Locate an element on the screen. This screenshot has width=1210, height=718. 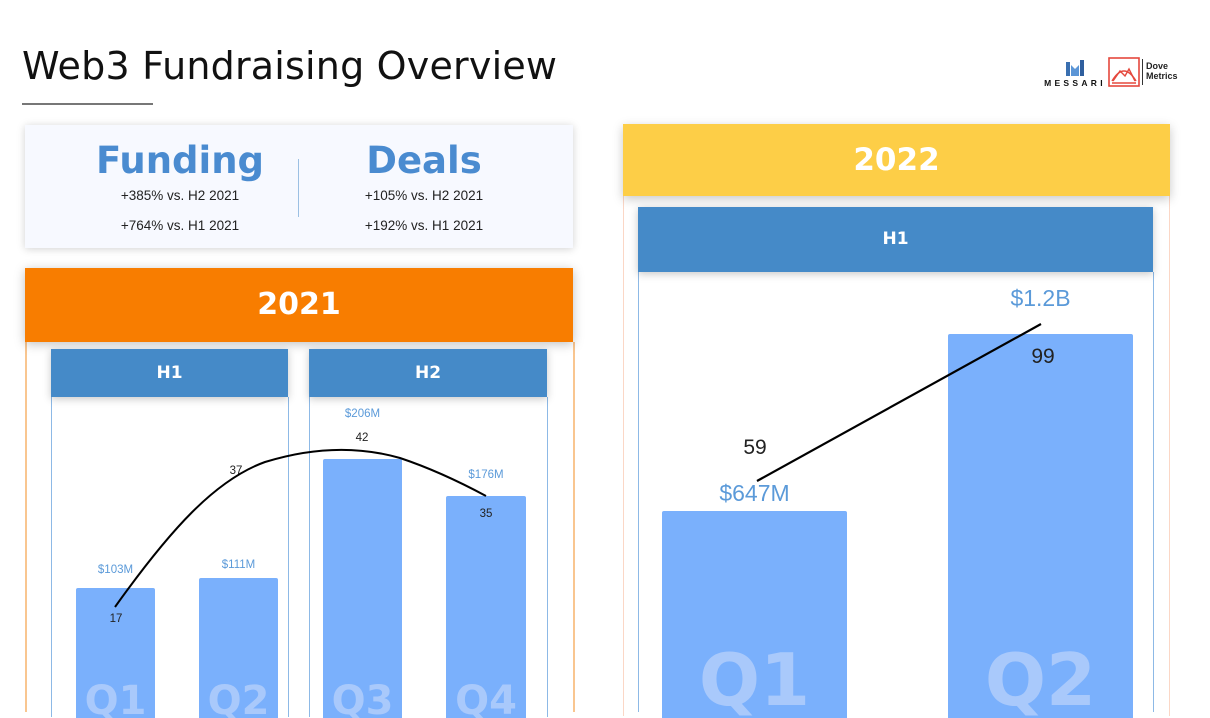
bar-label-2021-q3: Q3 is located at coordinates (362, 698).